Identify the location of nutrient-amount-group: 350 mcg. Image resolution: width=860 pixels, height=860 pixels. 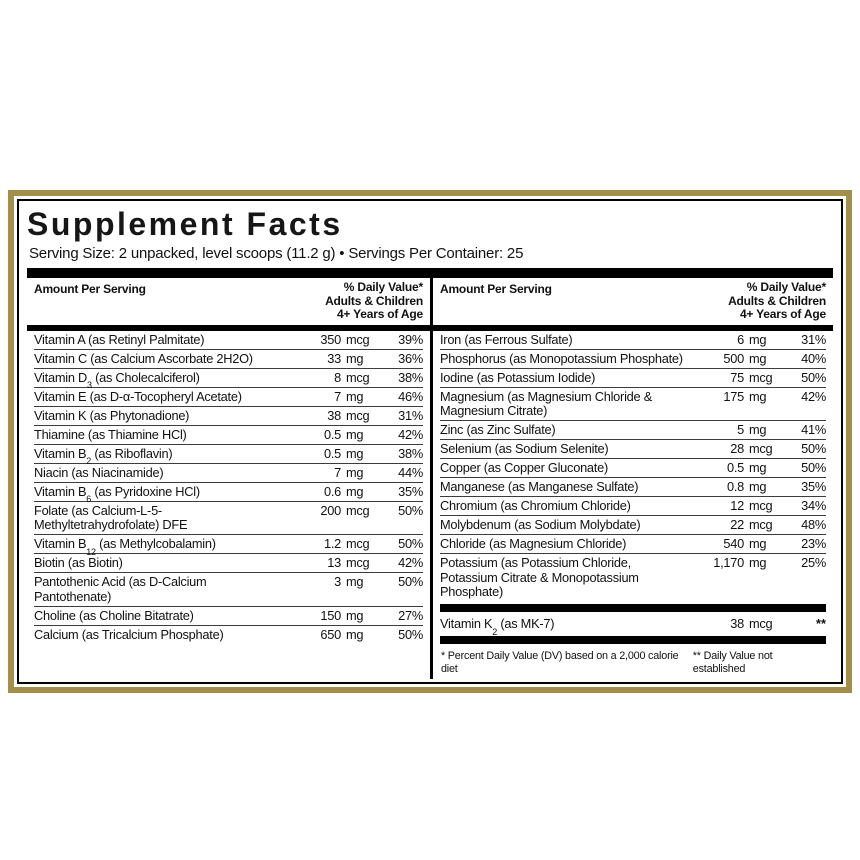
(330, 339).